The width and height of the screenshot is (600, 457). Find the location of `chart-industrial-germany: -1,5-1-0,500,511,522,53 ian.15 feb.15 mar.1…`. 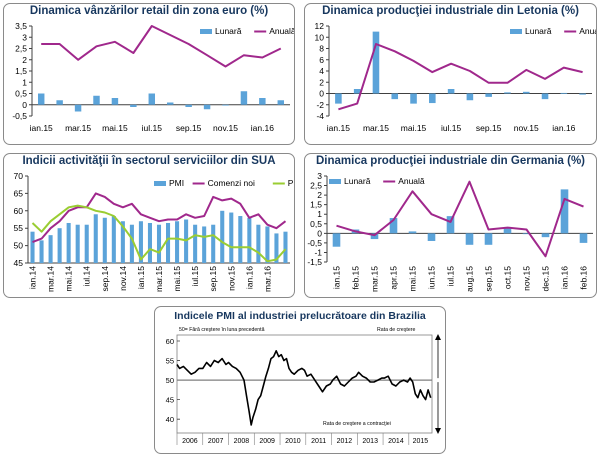

chart-industrial-germany: -1,5-1-0,500,511,522,53 ian.15 feb.15 mar.1… is located at coordinates (450, 231).